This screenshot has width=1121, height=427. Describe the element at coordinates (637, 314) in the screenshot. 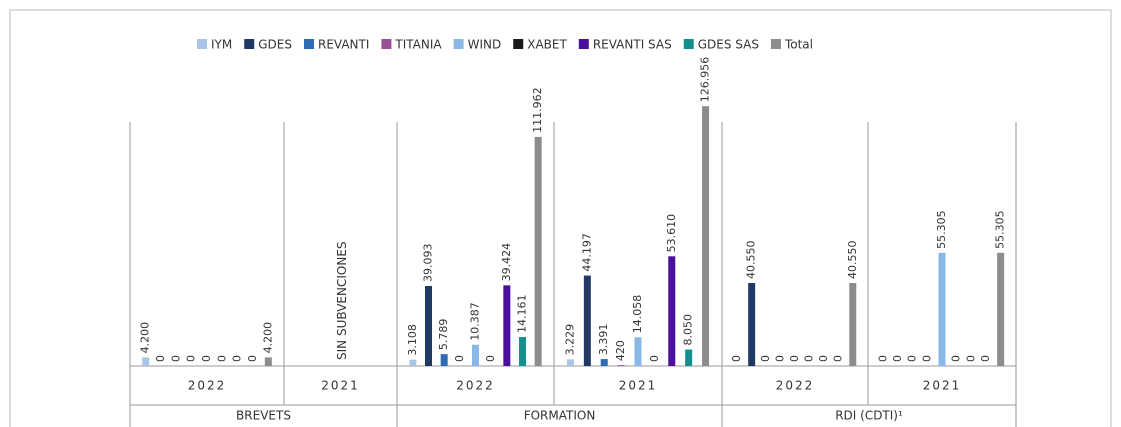

I see `value-label: 14.058` at that location.